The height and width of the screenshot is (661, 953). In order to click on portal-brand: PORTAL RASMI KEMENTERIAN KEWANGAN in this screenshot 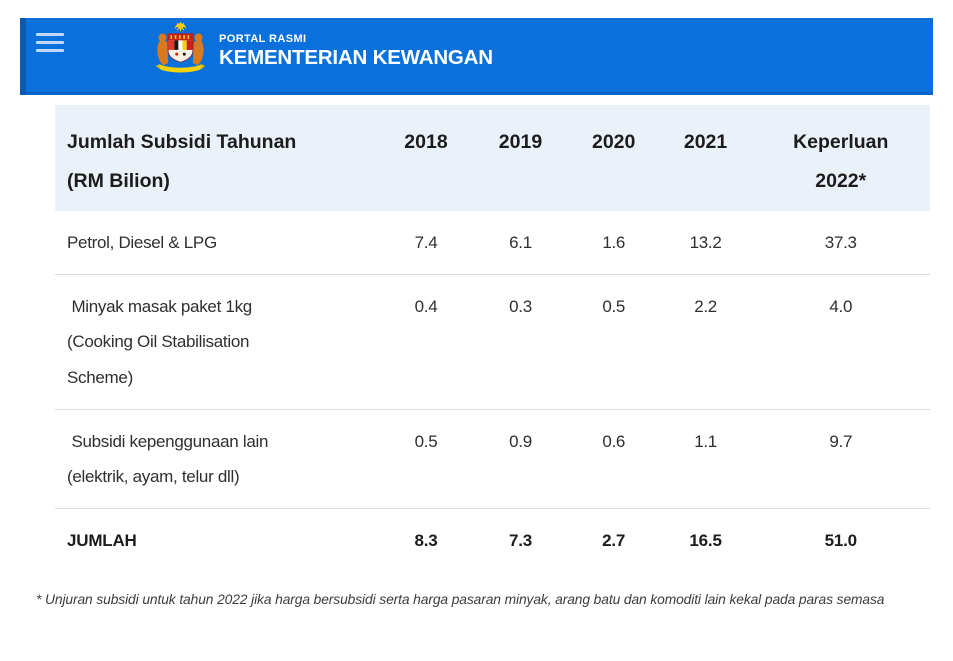, I will do `click(322, 50)`.